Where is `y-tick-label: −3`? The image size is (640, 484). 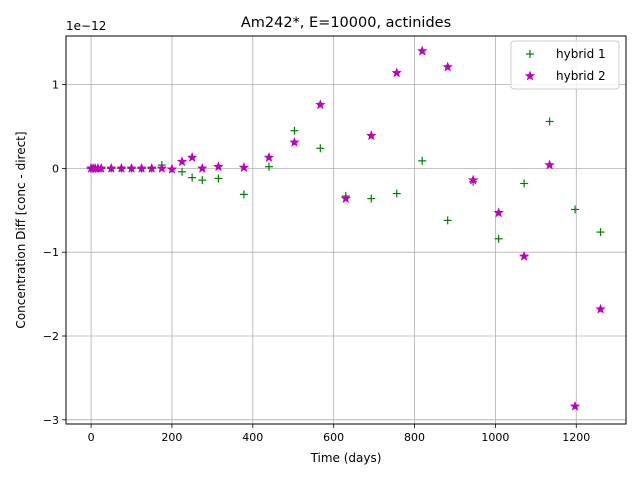
y-tick-label: −3 is located at coordinates (51, 420).